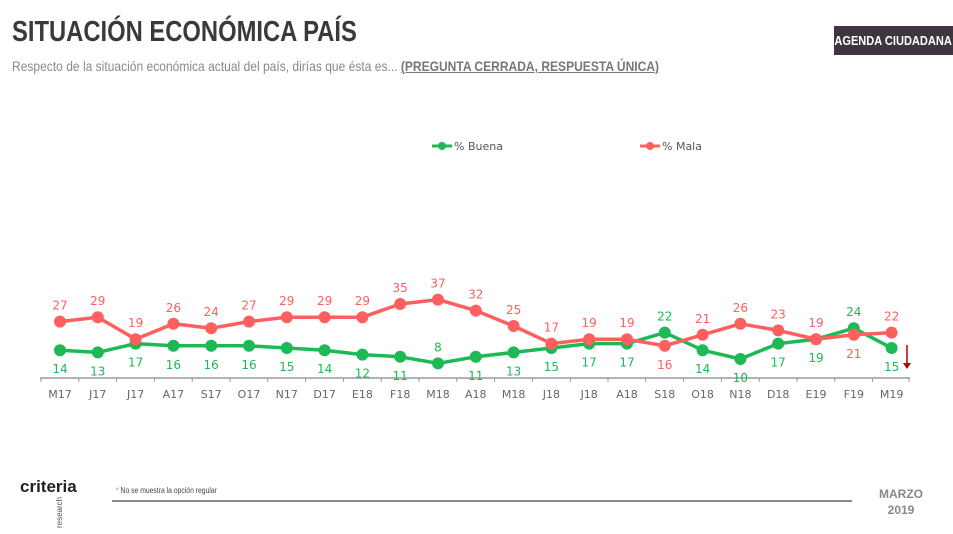  Describe the element at coordinates (702, 394) in the screenshot. I see `x-tick-label: O18` at that location.